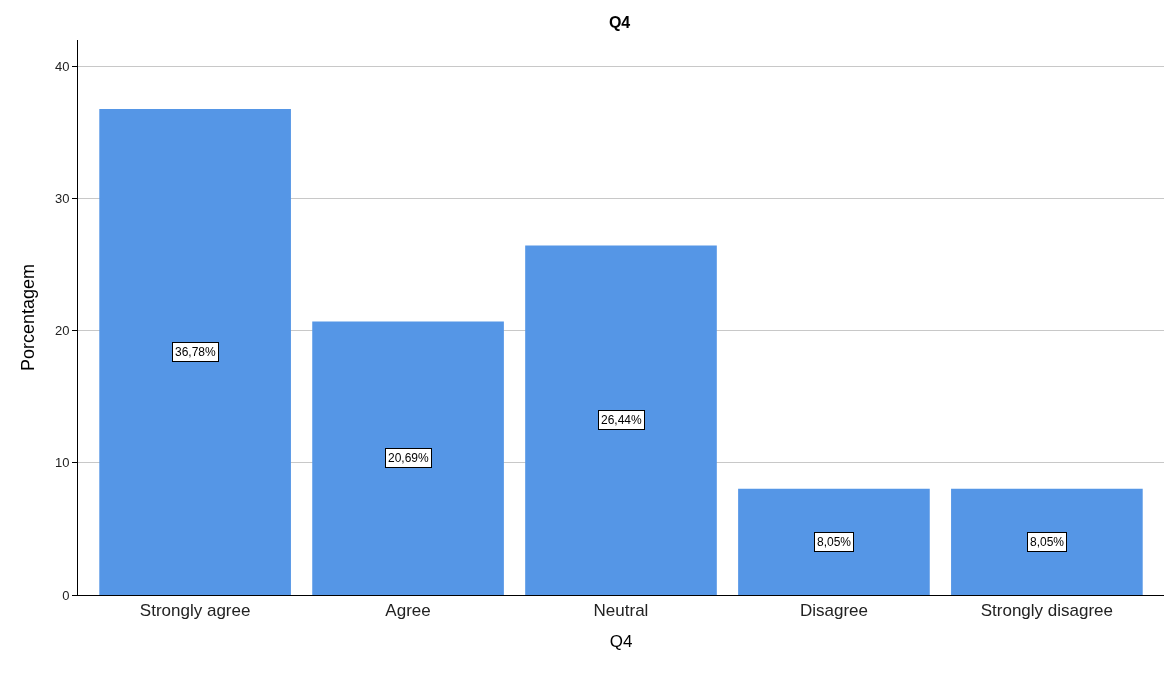 The width and height of the screenshot is (1169, 675). I want to click on x-tick-label: Strongly disagree, so click(1047, 611).